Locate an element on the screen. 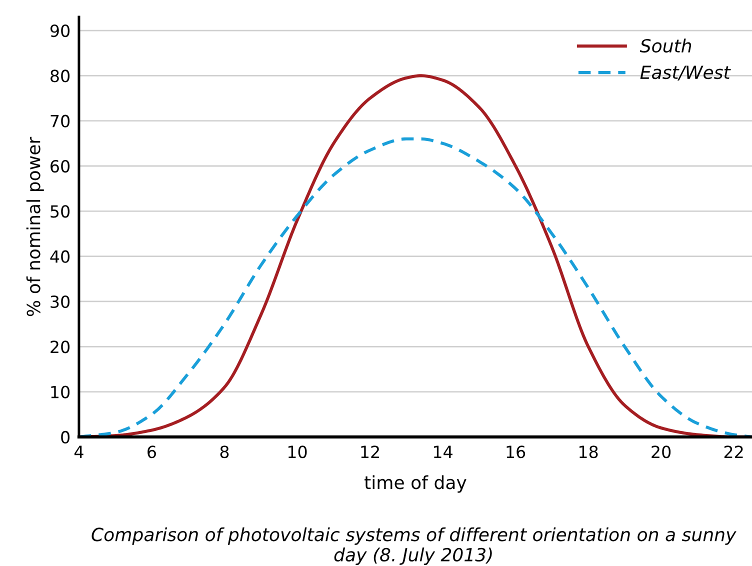  y-tick-label: 10 is located at coordinates (60, 392).